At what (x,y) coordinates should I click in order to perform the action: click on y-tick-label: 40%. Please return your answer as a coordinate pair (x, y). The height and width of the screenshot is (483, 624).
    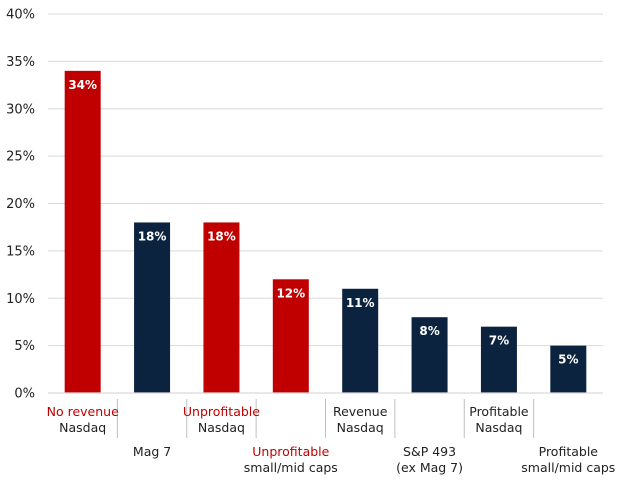
    Looking at the image, I should click on (20, 15).